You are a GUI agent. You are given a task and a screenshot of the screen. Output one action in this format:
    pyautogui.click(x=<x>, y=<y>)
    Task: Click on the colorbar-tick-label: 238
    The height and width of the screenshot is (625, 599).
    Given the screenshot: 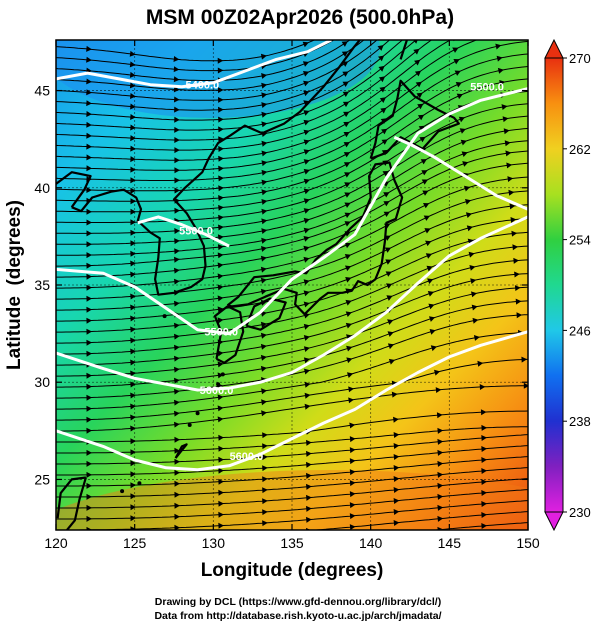 What is the action you would take?
    pyautogui.click(x=580, y=421)
    